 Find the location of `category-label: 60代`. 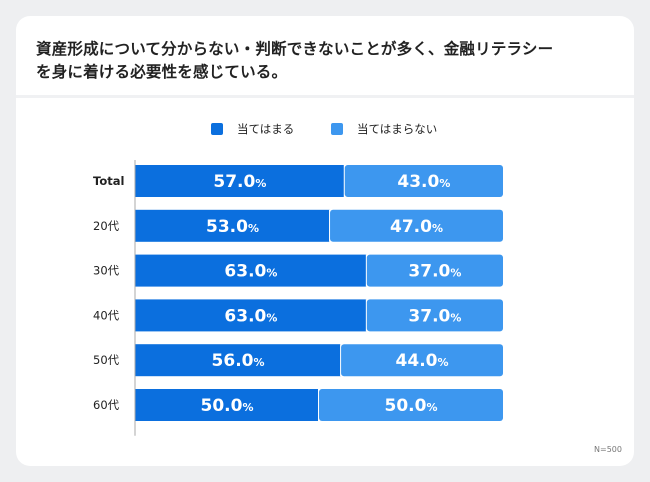

category-label: 60代 is located at coordinates (106, 405).